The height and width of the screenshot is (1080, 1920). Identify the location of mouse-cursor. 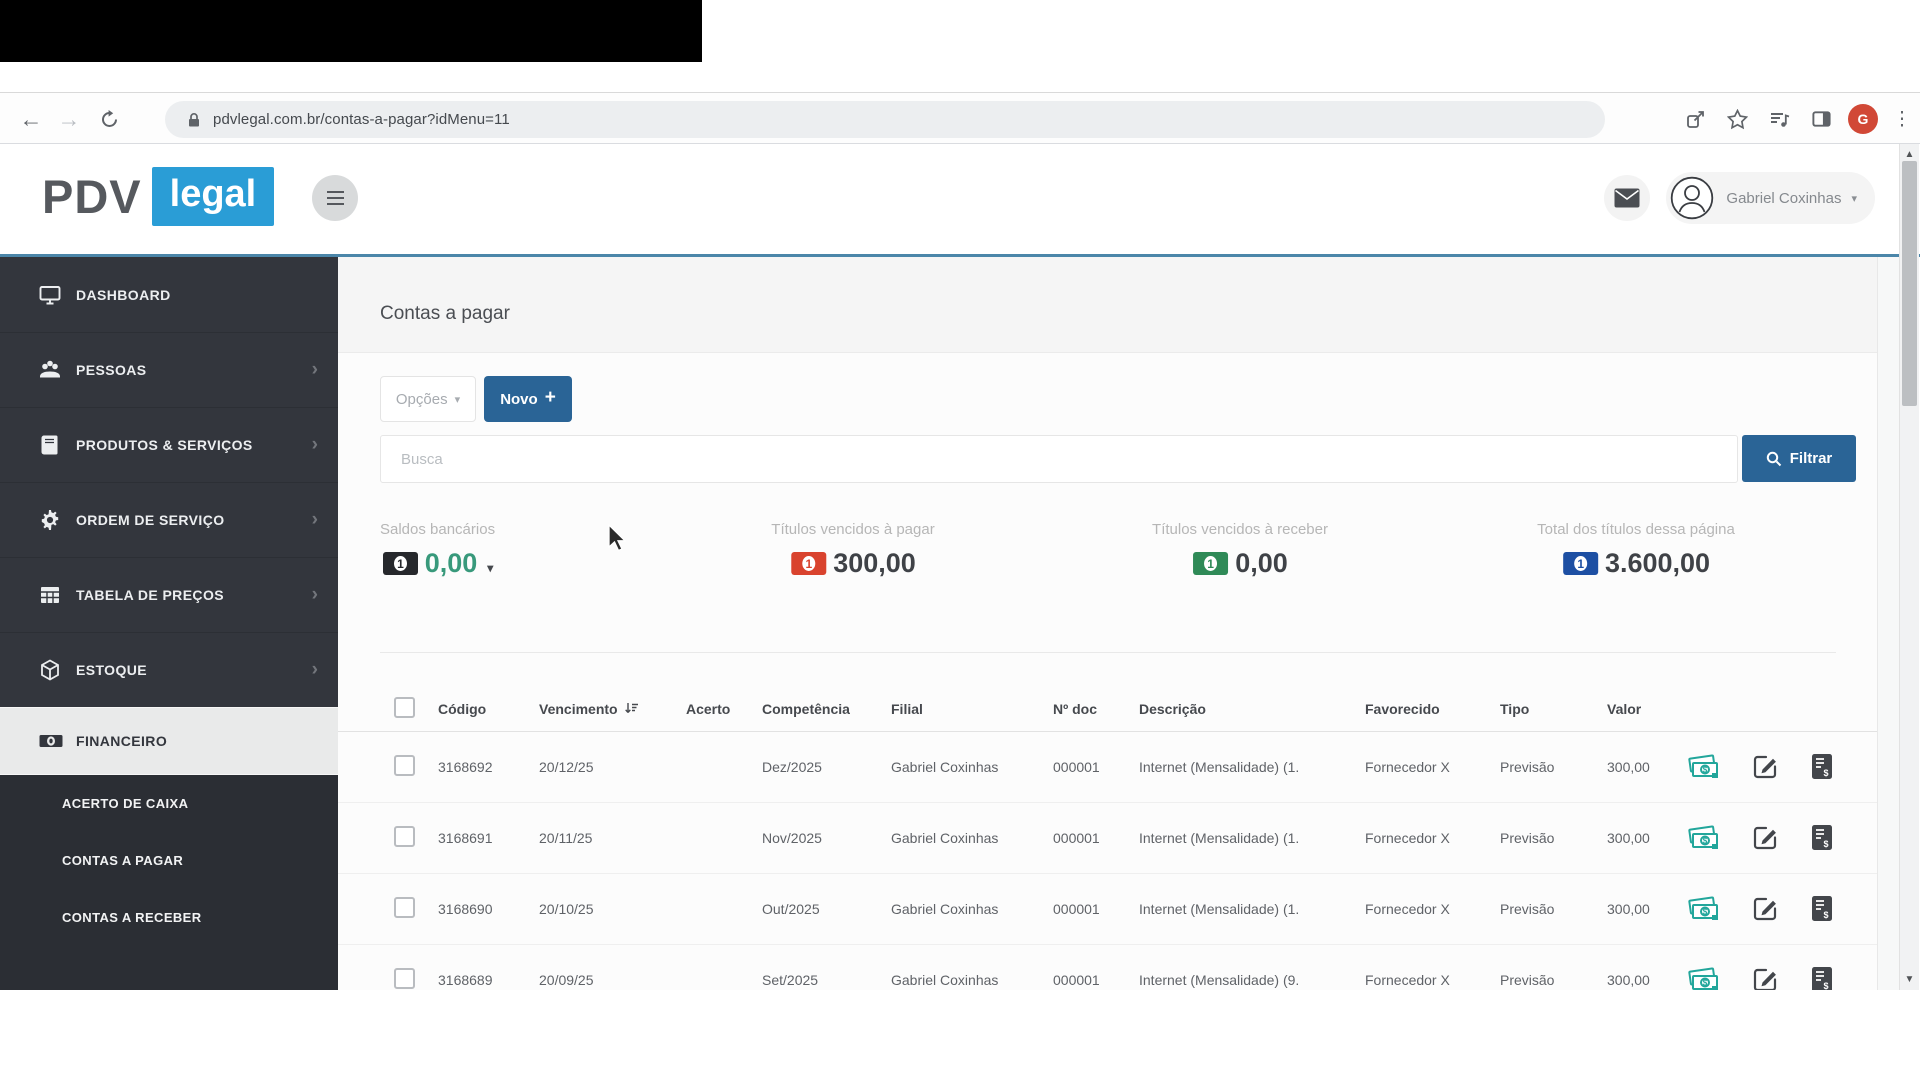
(617, 538).